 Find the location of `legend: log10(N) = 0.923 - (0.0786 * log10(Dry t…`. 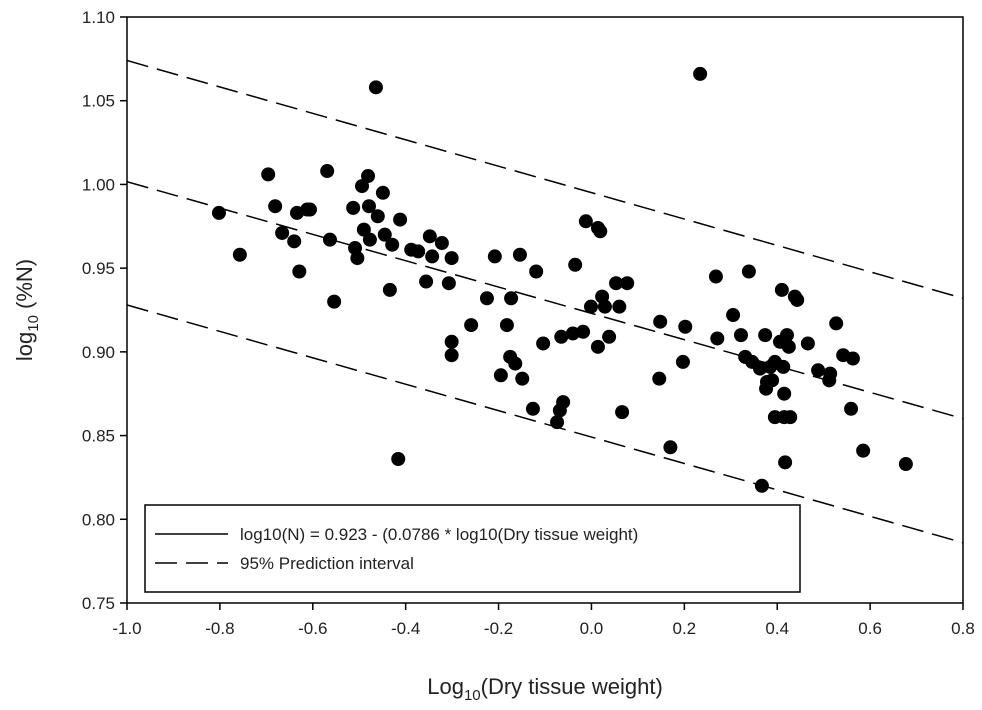

legend: log10(N) = 0.923 - (0.0786 * log10(Dry t… is located at coordinates (472, 548).